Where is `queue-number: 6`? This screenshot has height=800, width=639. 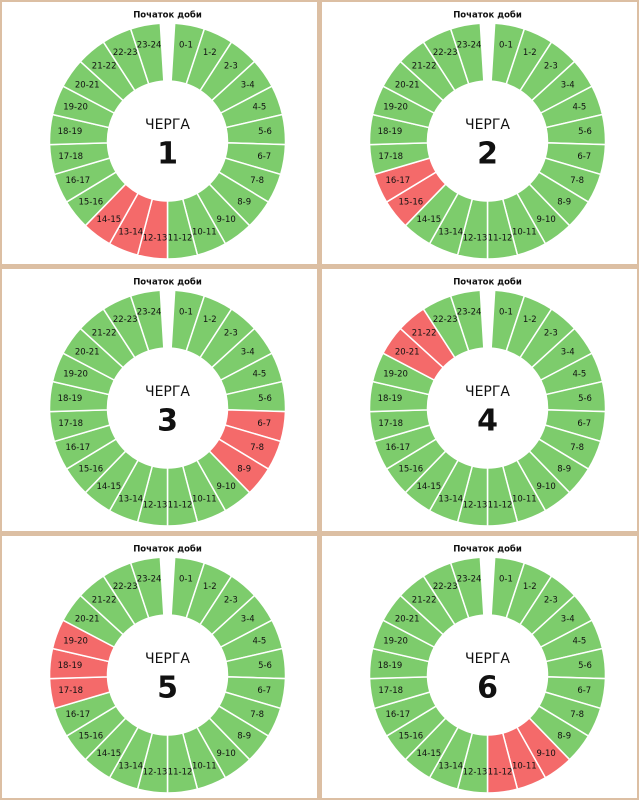 queue-number: 6 is located at coordinates (487, 688).